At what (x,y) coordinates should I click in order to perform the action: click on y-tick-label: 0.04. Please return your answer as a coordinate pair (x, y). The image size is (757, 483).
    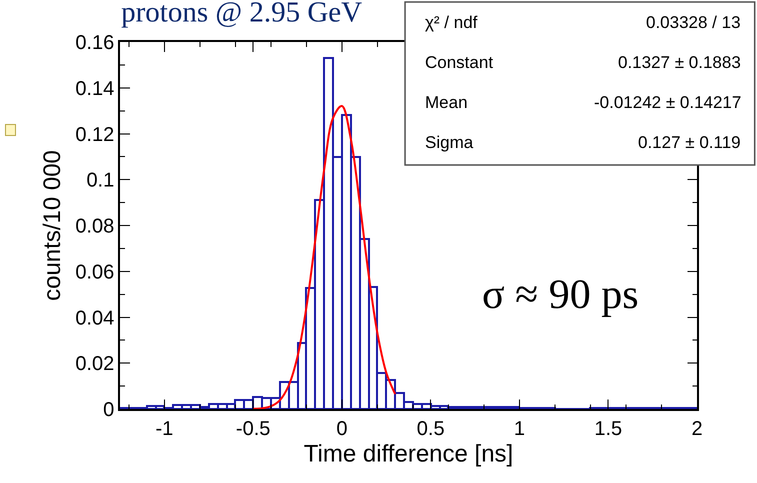
    Looking at the image, I should click on (94, 318).